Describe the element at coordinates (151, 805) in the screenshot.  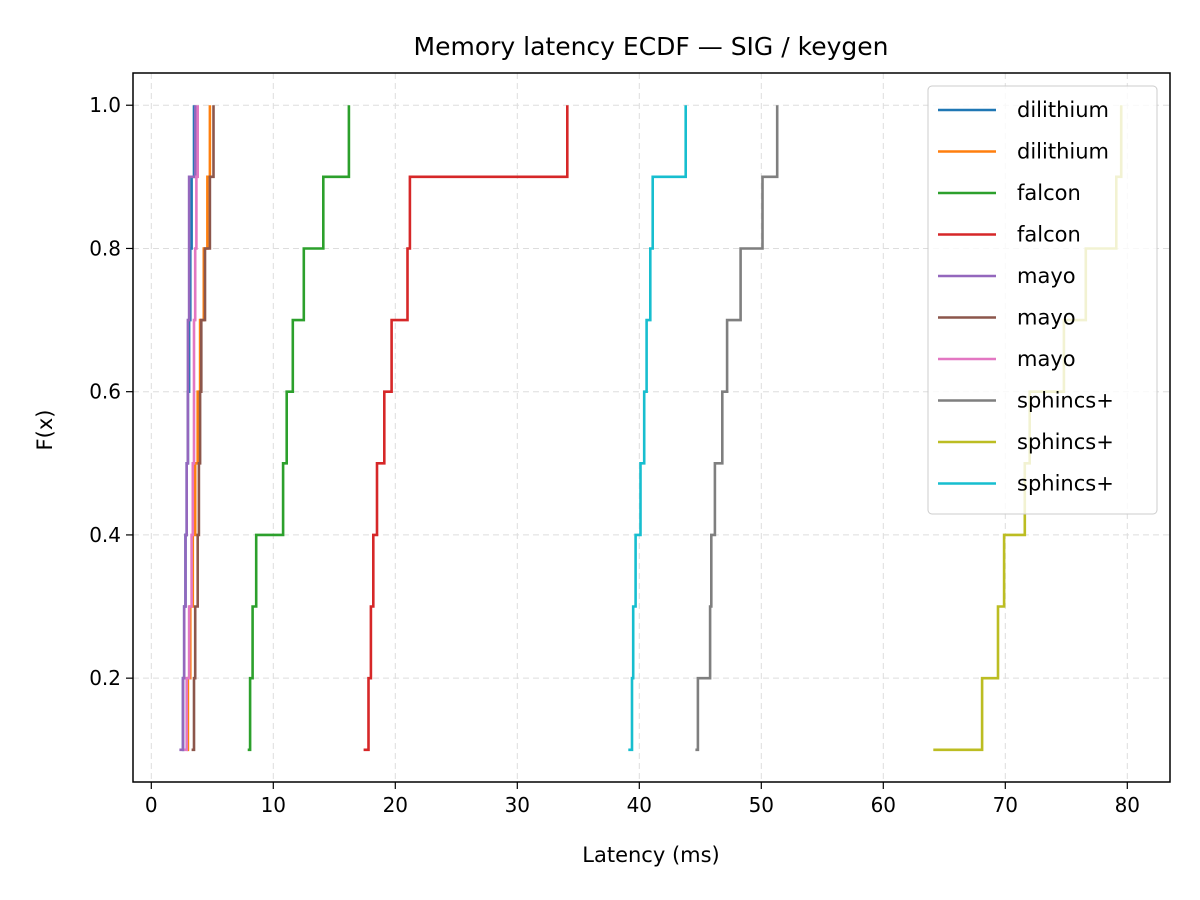
I see `x-tick-label: 0` at that location.